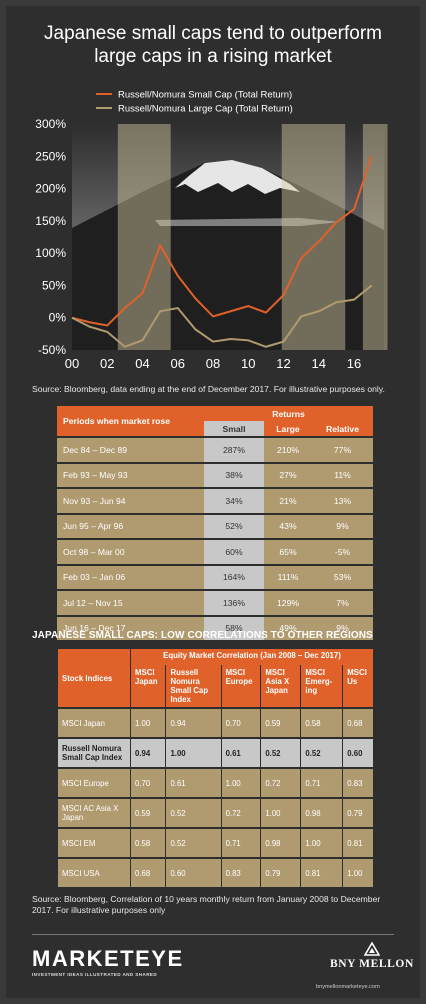 This screenshot has width=426, height=1004. What do you see at coordinates (234, 602) in the screenshot?
I see `small-return-cell: 136%` at bounding box center [234, 602].